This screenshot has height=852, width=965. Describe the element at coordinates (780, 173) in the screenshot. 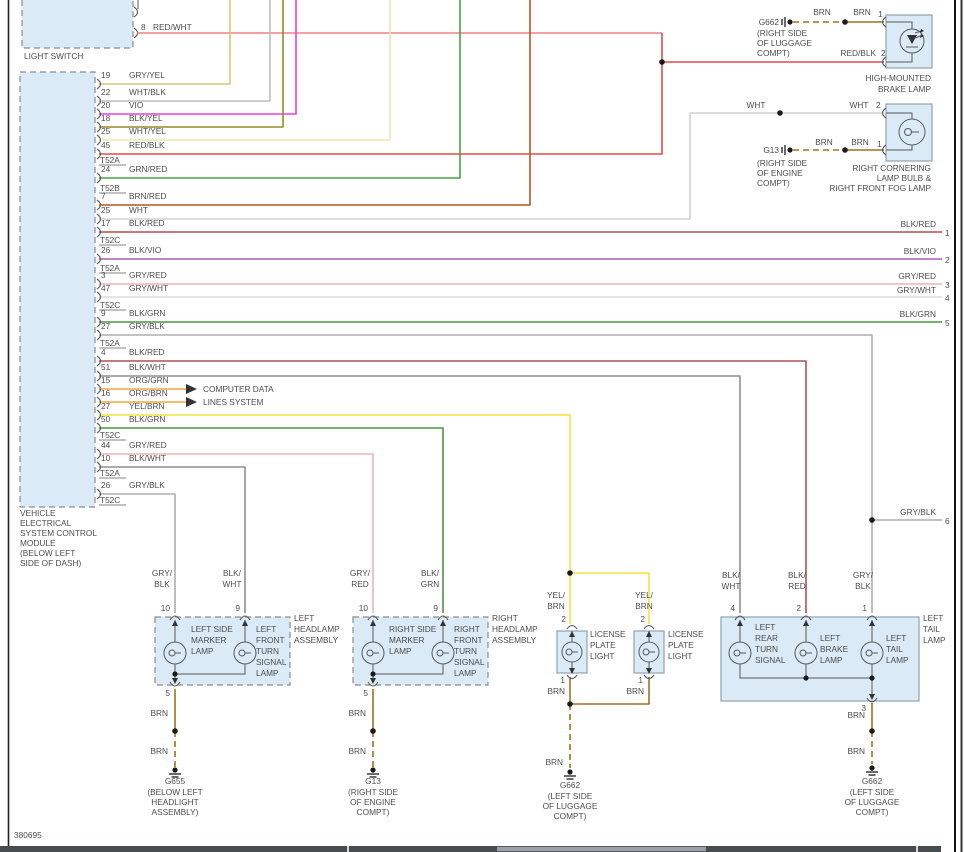

I see `ground-location: OF ENGINE` at that location.